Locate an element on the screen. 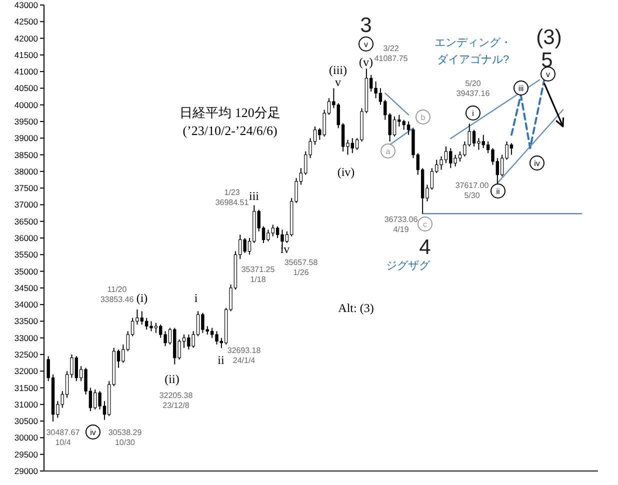 Image resolution: width=618 pixels, height=485 pixels. annotation: 30538.29 10/30 is located at coordinates (125, 437).